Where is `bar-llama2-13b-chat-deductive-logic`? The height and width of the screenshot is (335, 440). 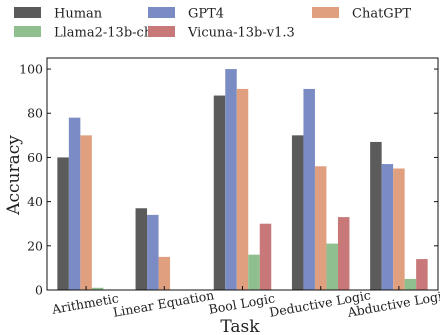
bar-llama2-13b-chat-deductive-logic is located at coordinates (332, 266).